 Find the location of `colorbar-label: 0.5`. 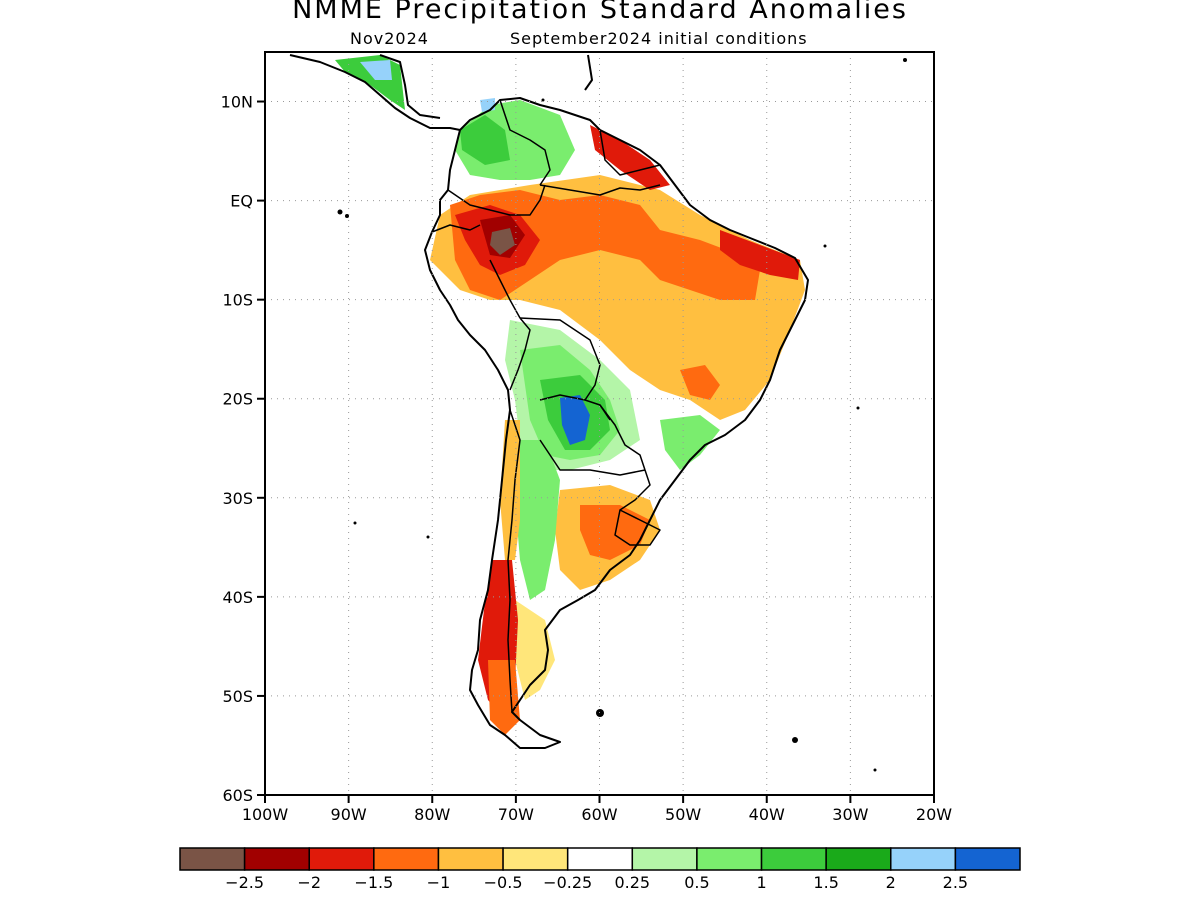

colorbar-label: 0.5 is located at coordinates (696, 882).